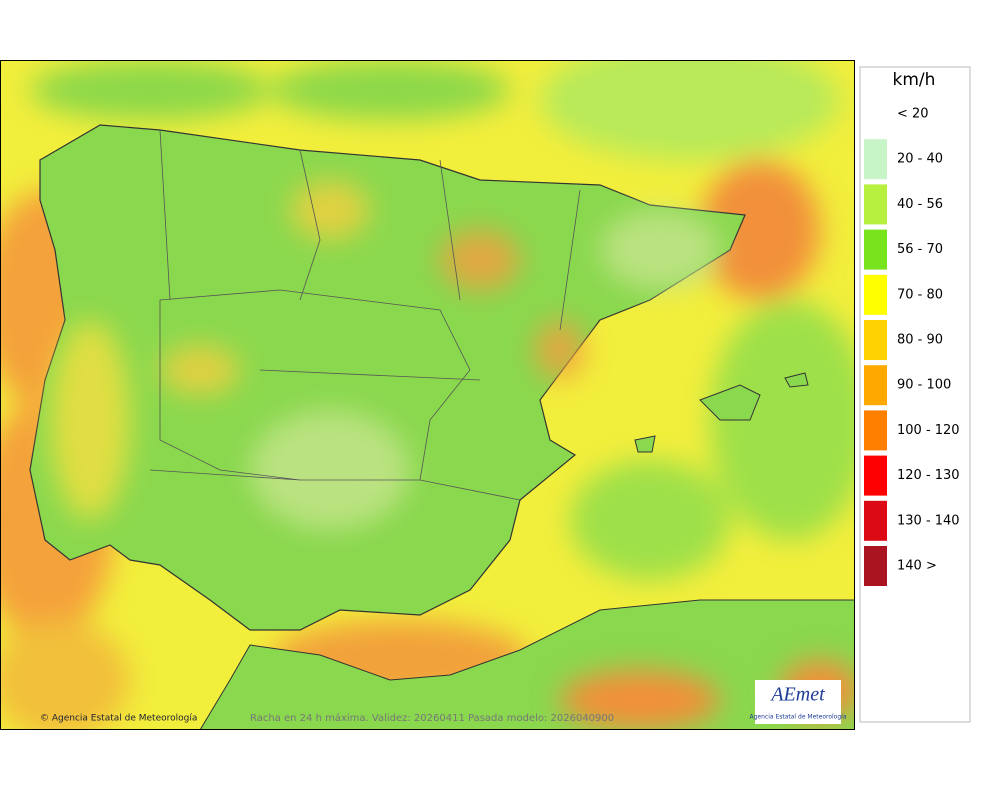 This screenshot has width=1000, height=790. I want to click on legend-label: 70 - 80, so click(920, 294).